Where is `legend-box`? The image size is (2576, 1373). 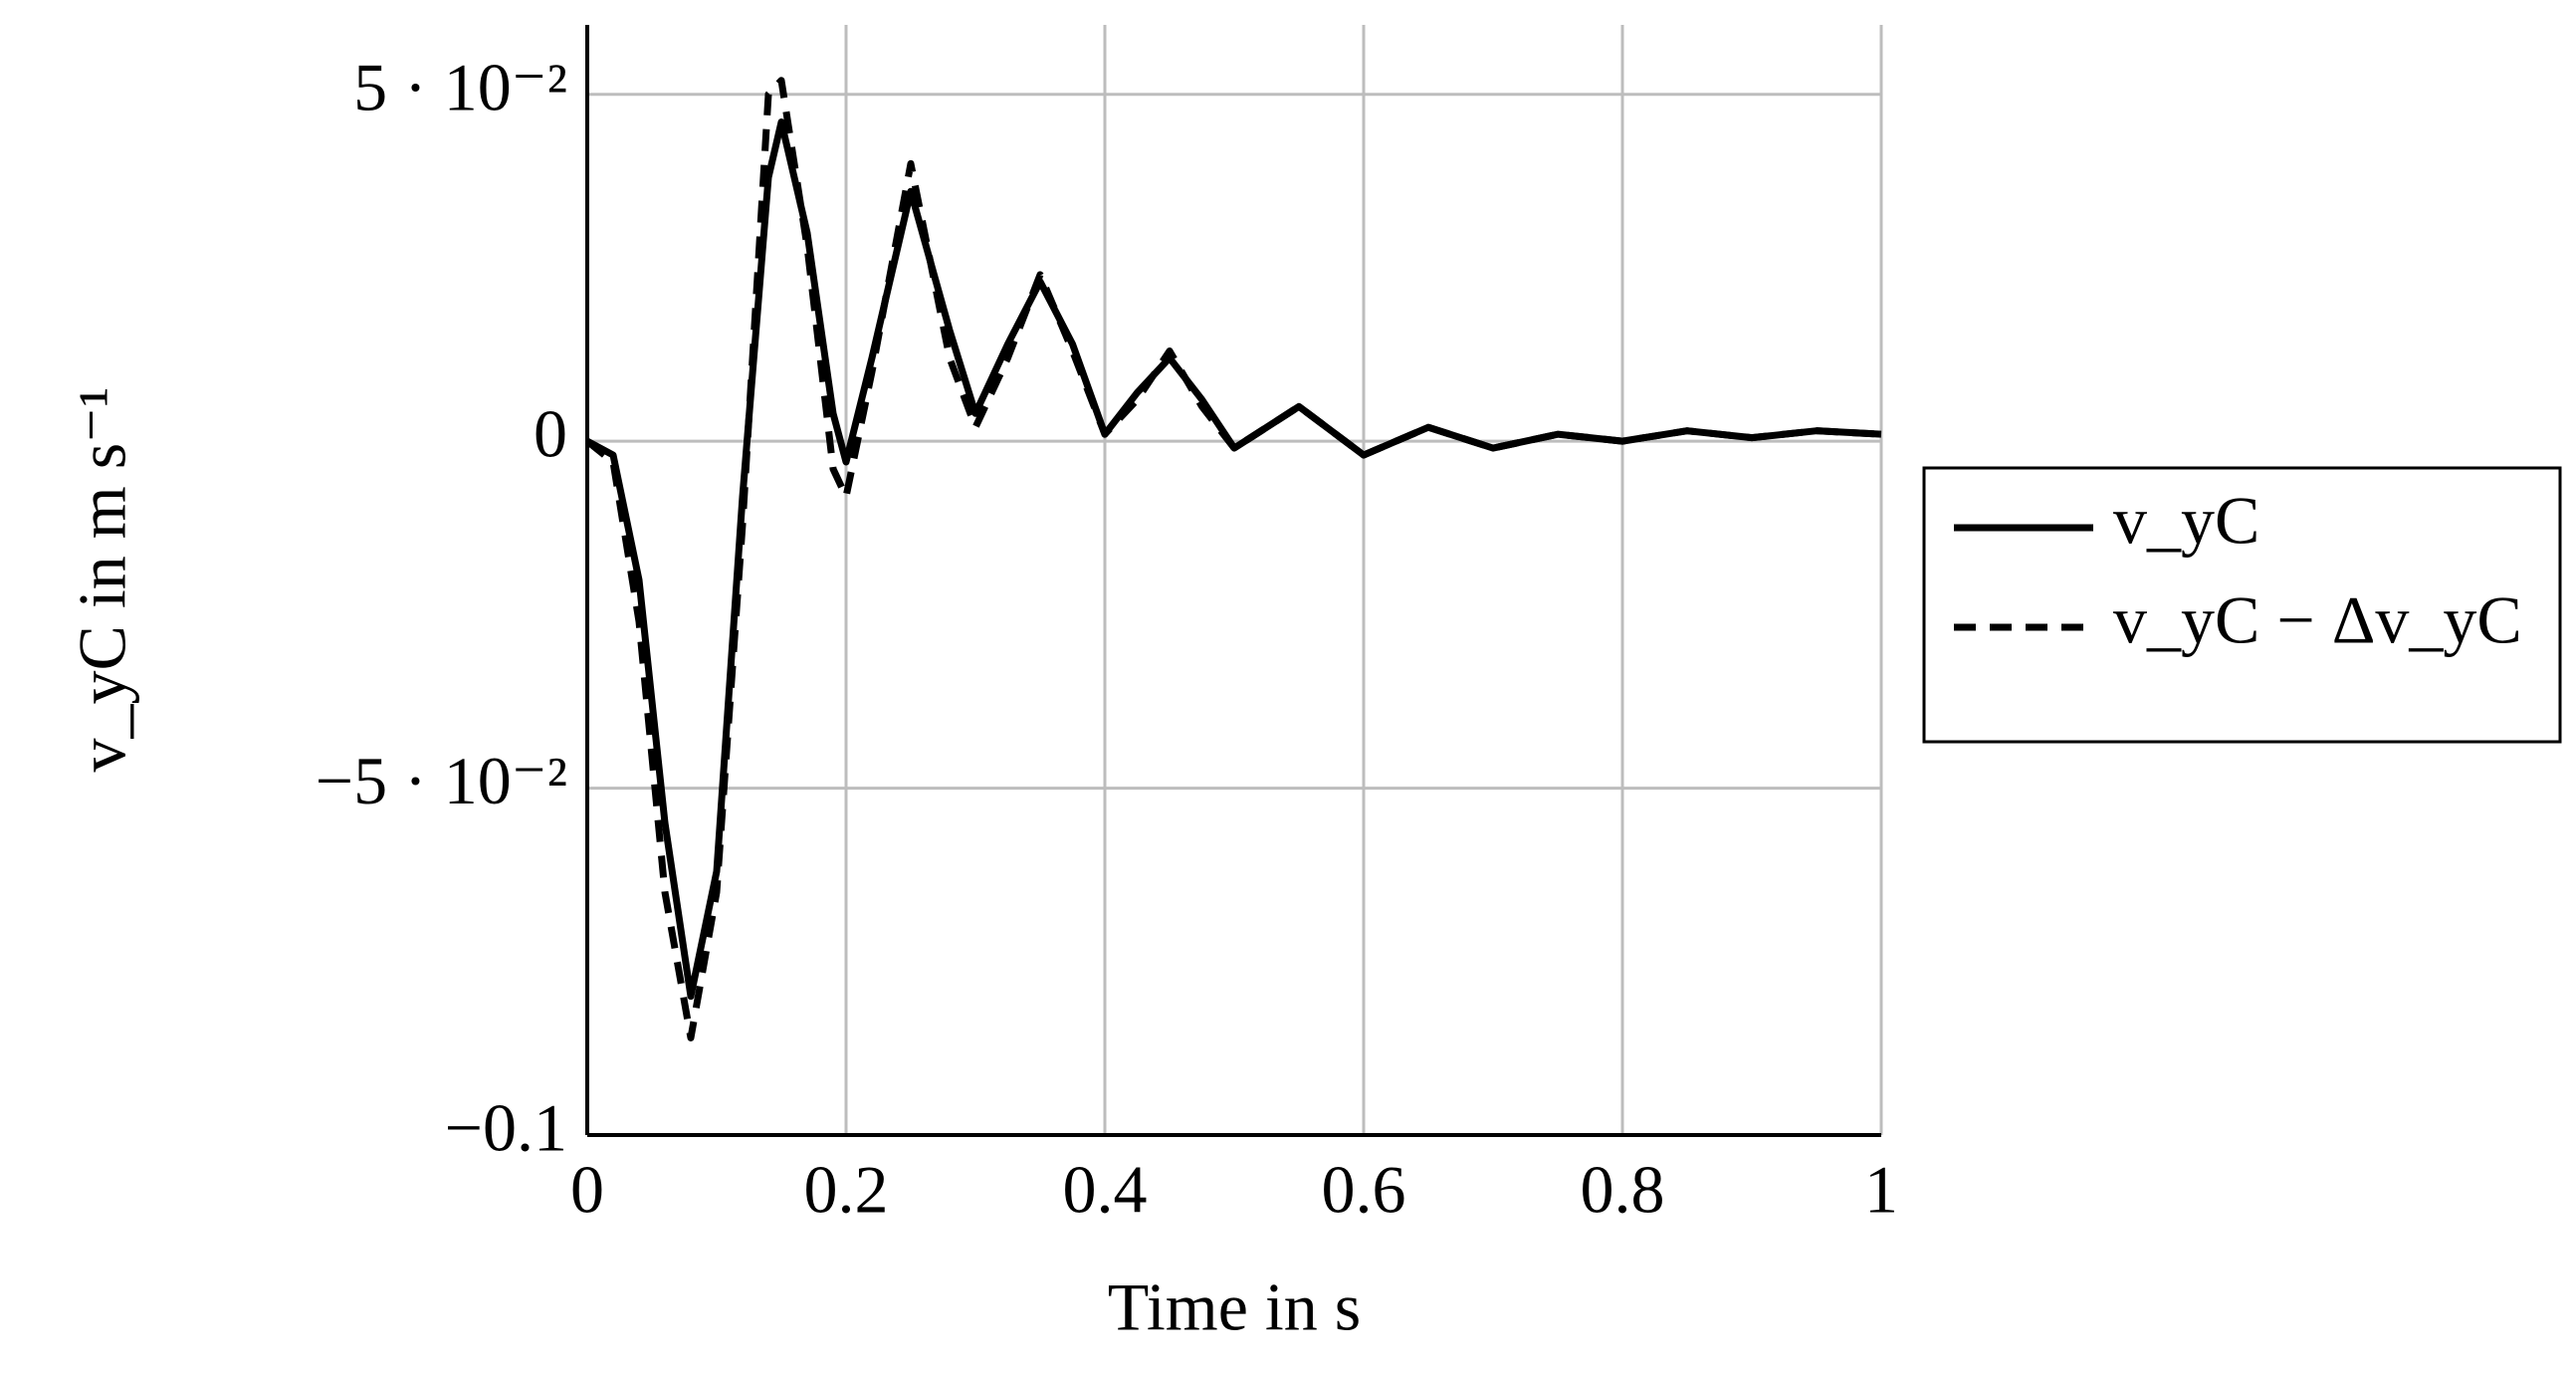
legend-box is located at coordinates (2242, 605).